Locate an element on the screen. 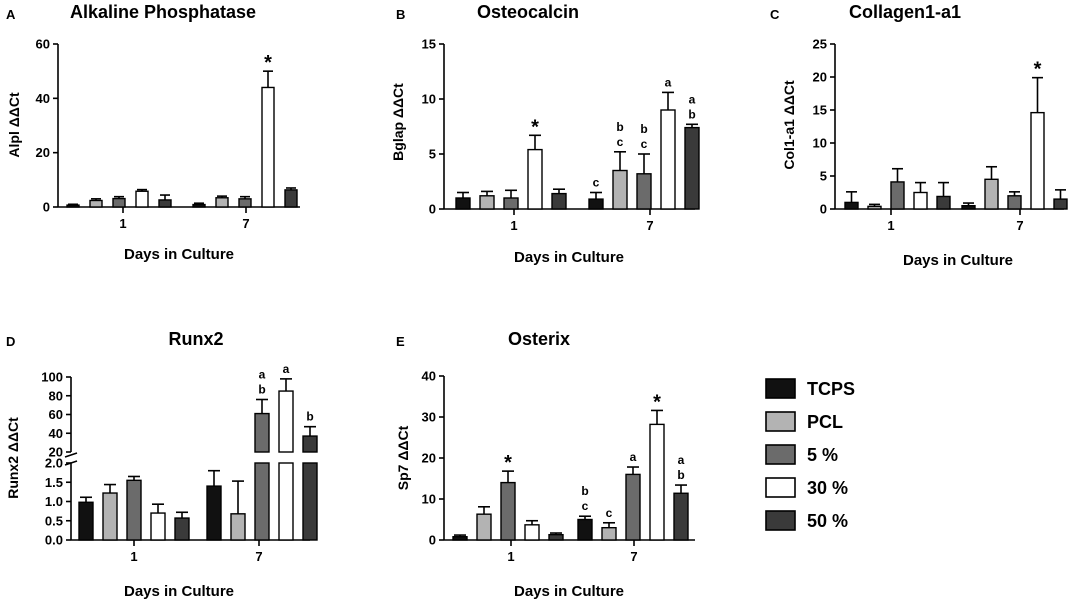 This screenshot has height=601, width=1084. y-tick-label-d: 40 is located at coordinates (56, 433).